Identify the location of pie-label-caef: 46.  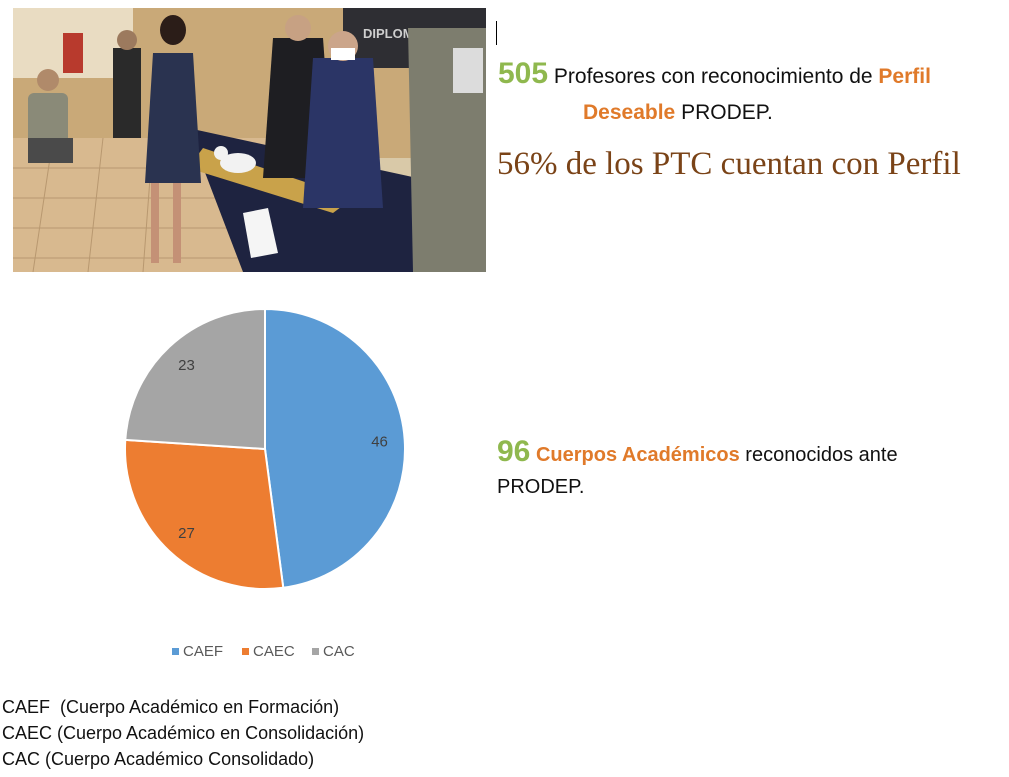
(379, 441).